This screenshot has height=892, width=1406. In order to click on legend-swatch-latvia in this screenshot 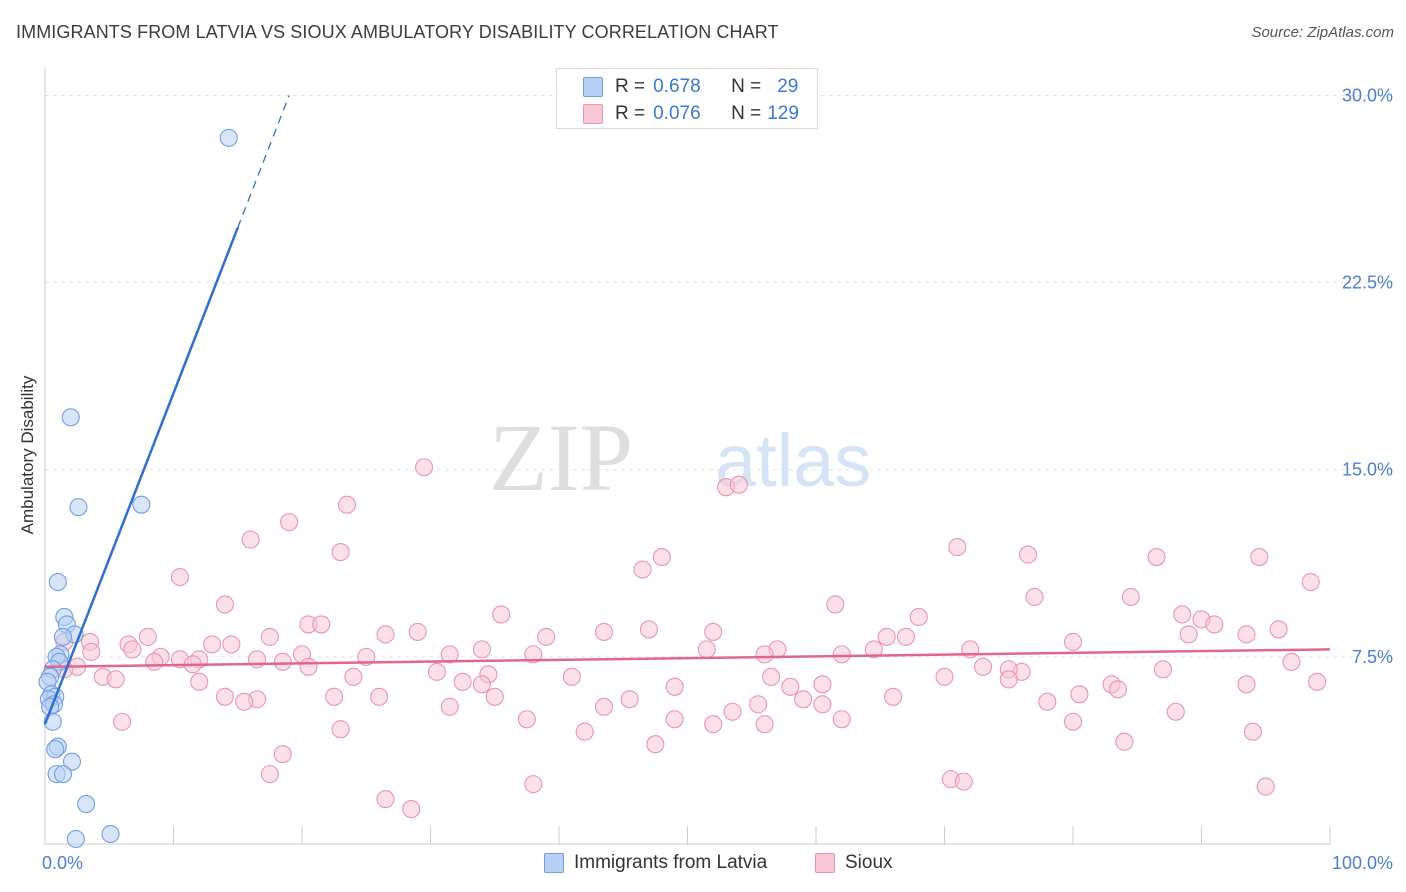, I will do `click(593, 87)`.